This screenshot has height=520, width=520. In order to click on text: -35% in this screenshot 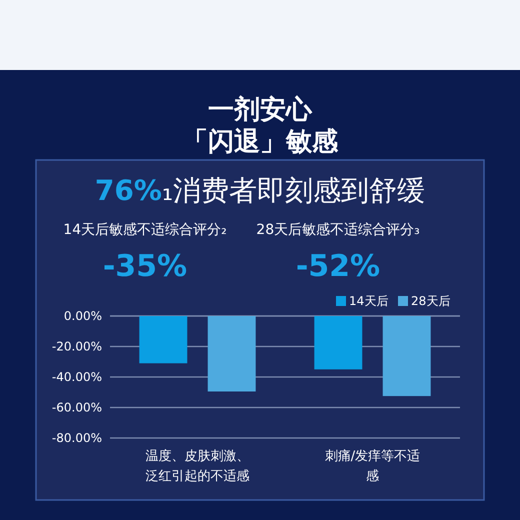, I will do `click(145, 266)`.